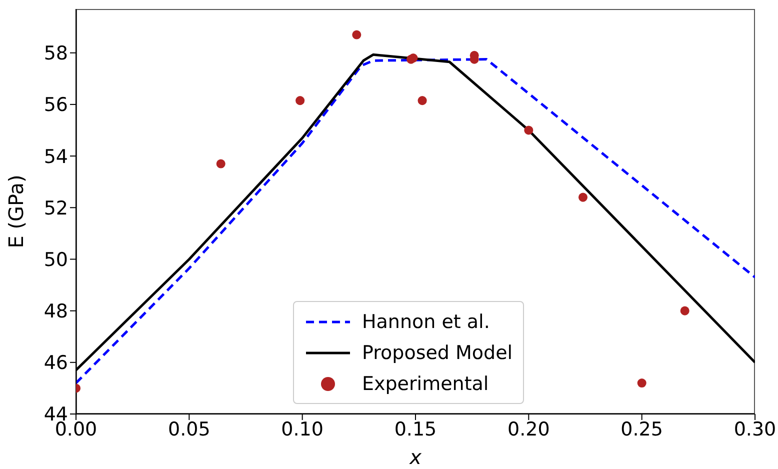  I want to click on legend-label: Hannon et al., so click(426, 321).